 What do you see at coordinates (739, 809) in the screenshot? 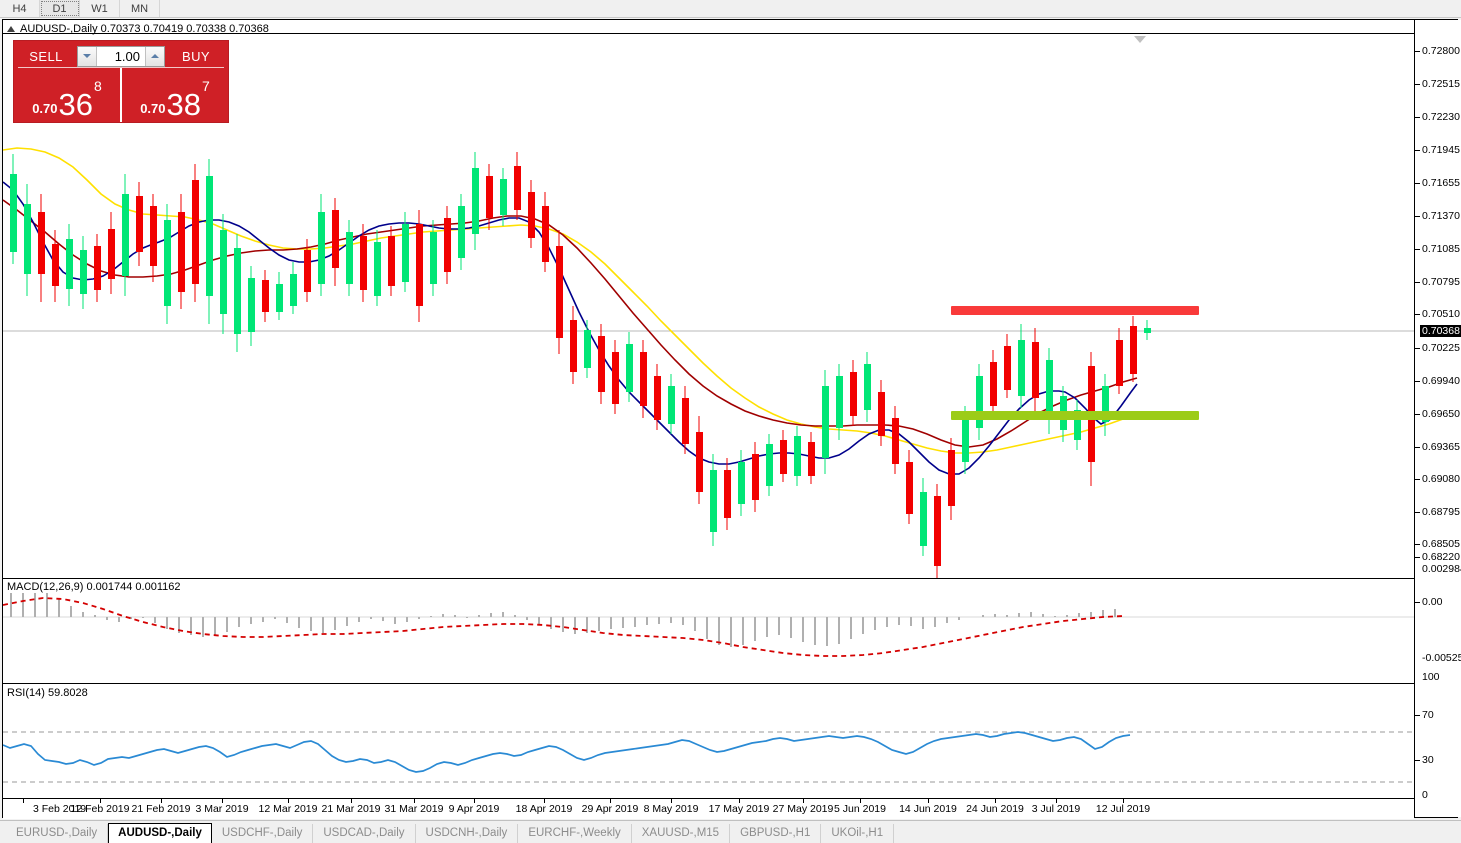
I see `date-tick-11: 17 May 2019` at bounding box center [739, 809].